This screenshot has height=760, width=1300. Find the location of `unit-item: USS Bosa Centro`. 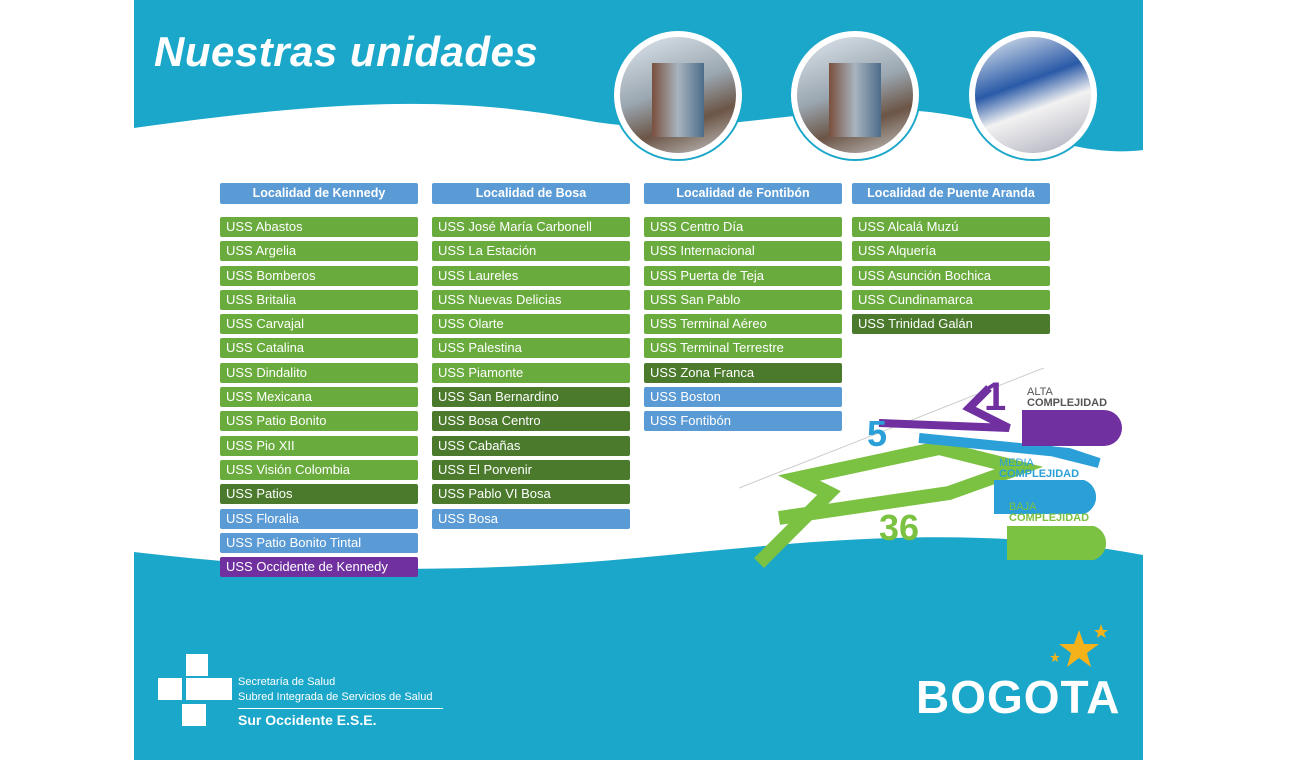

unit-item: USS Bosa Centro is located at coordinates (531, 421).